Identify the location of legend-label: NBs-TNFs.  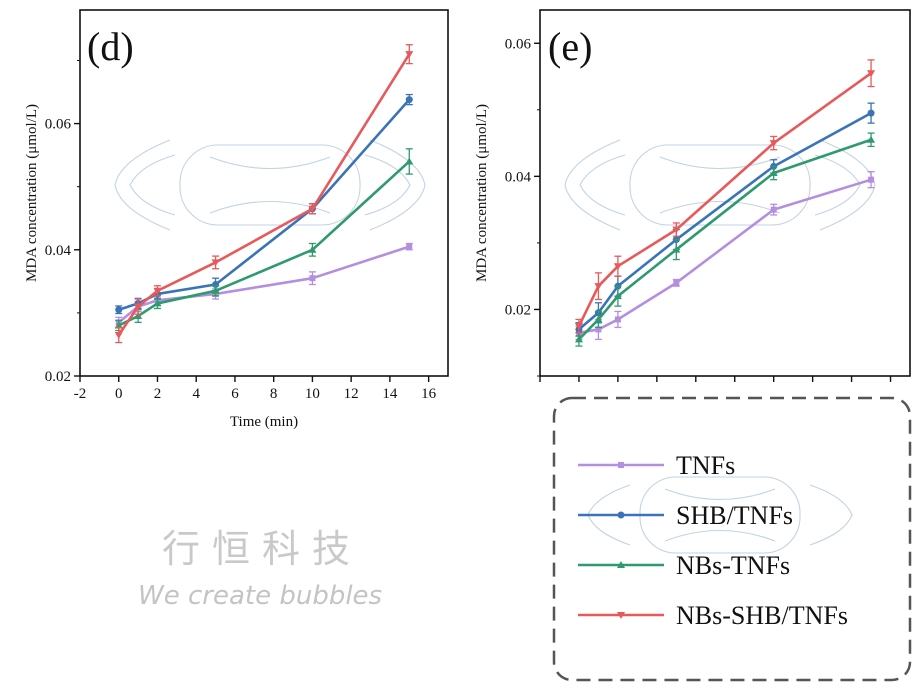
(733, 565).